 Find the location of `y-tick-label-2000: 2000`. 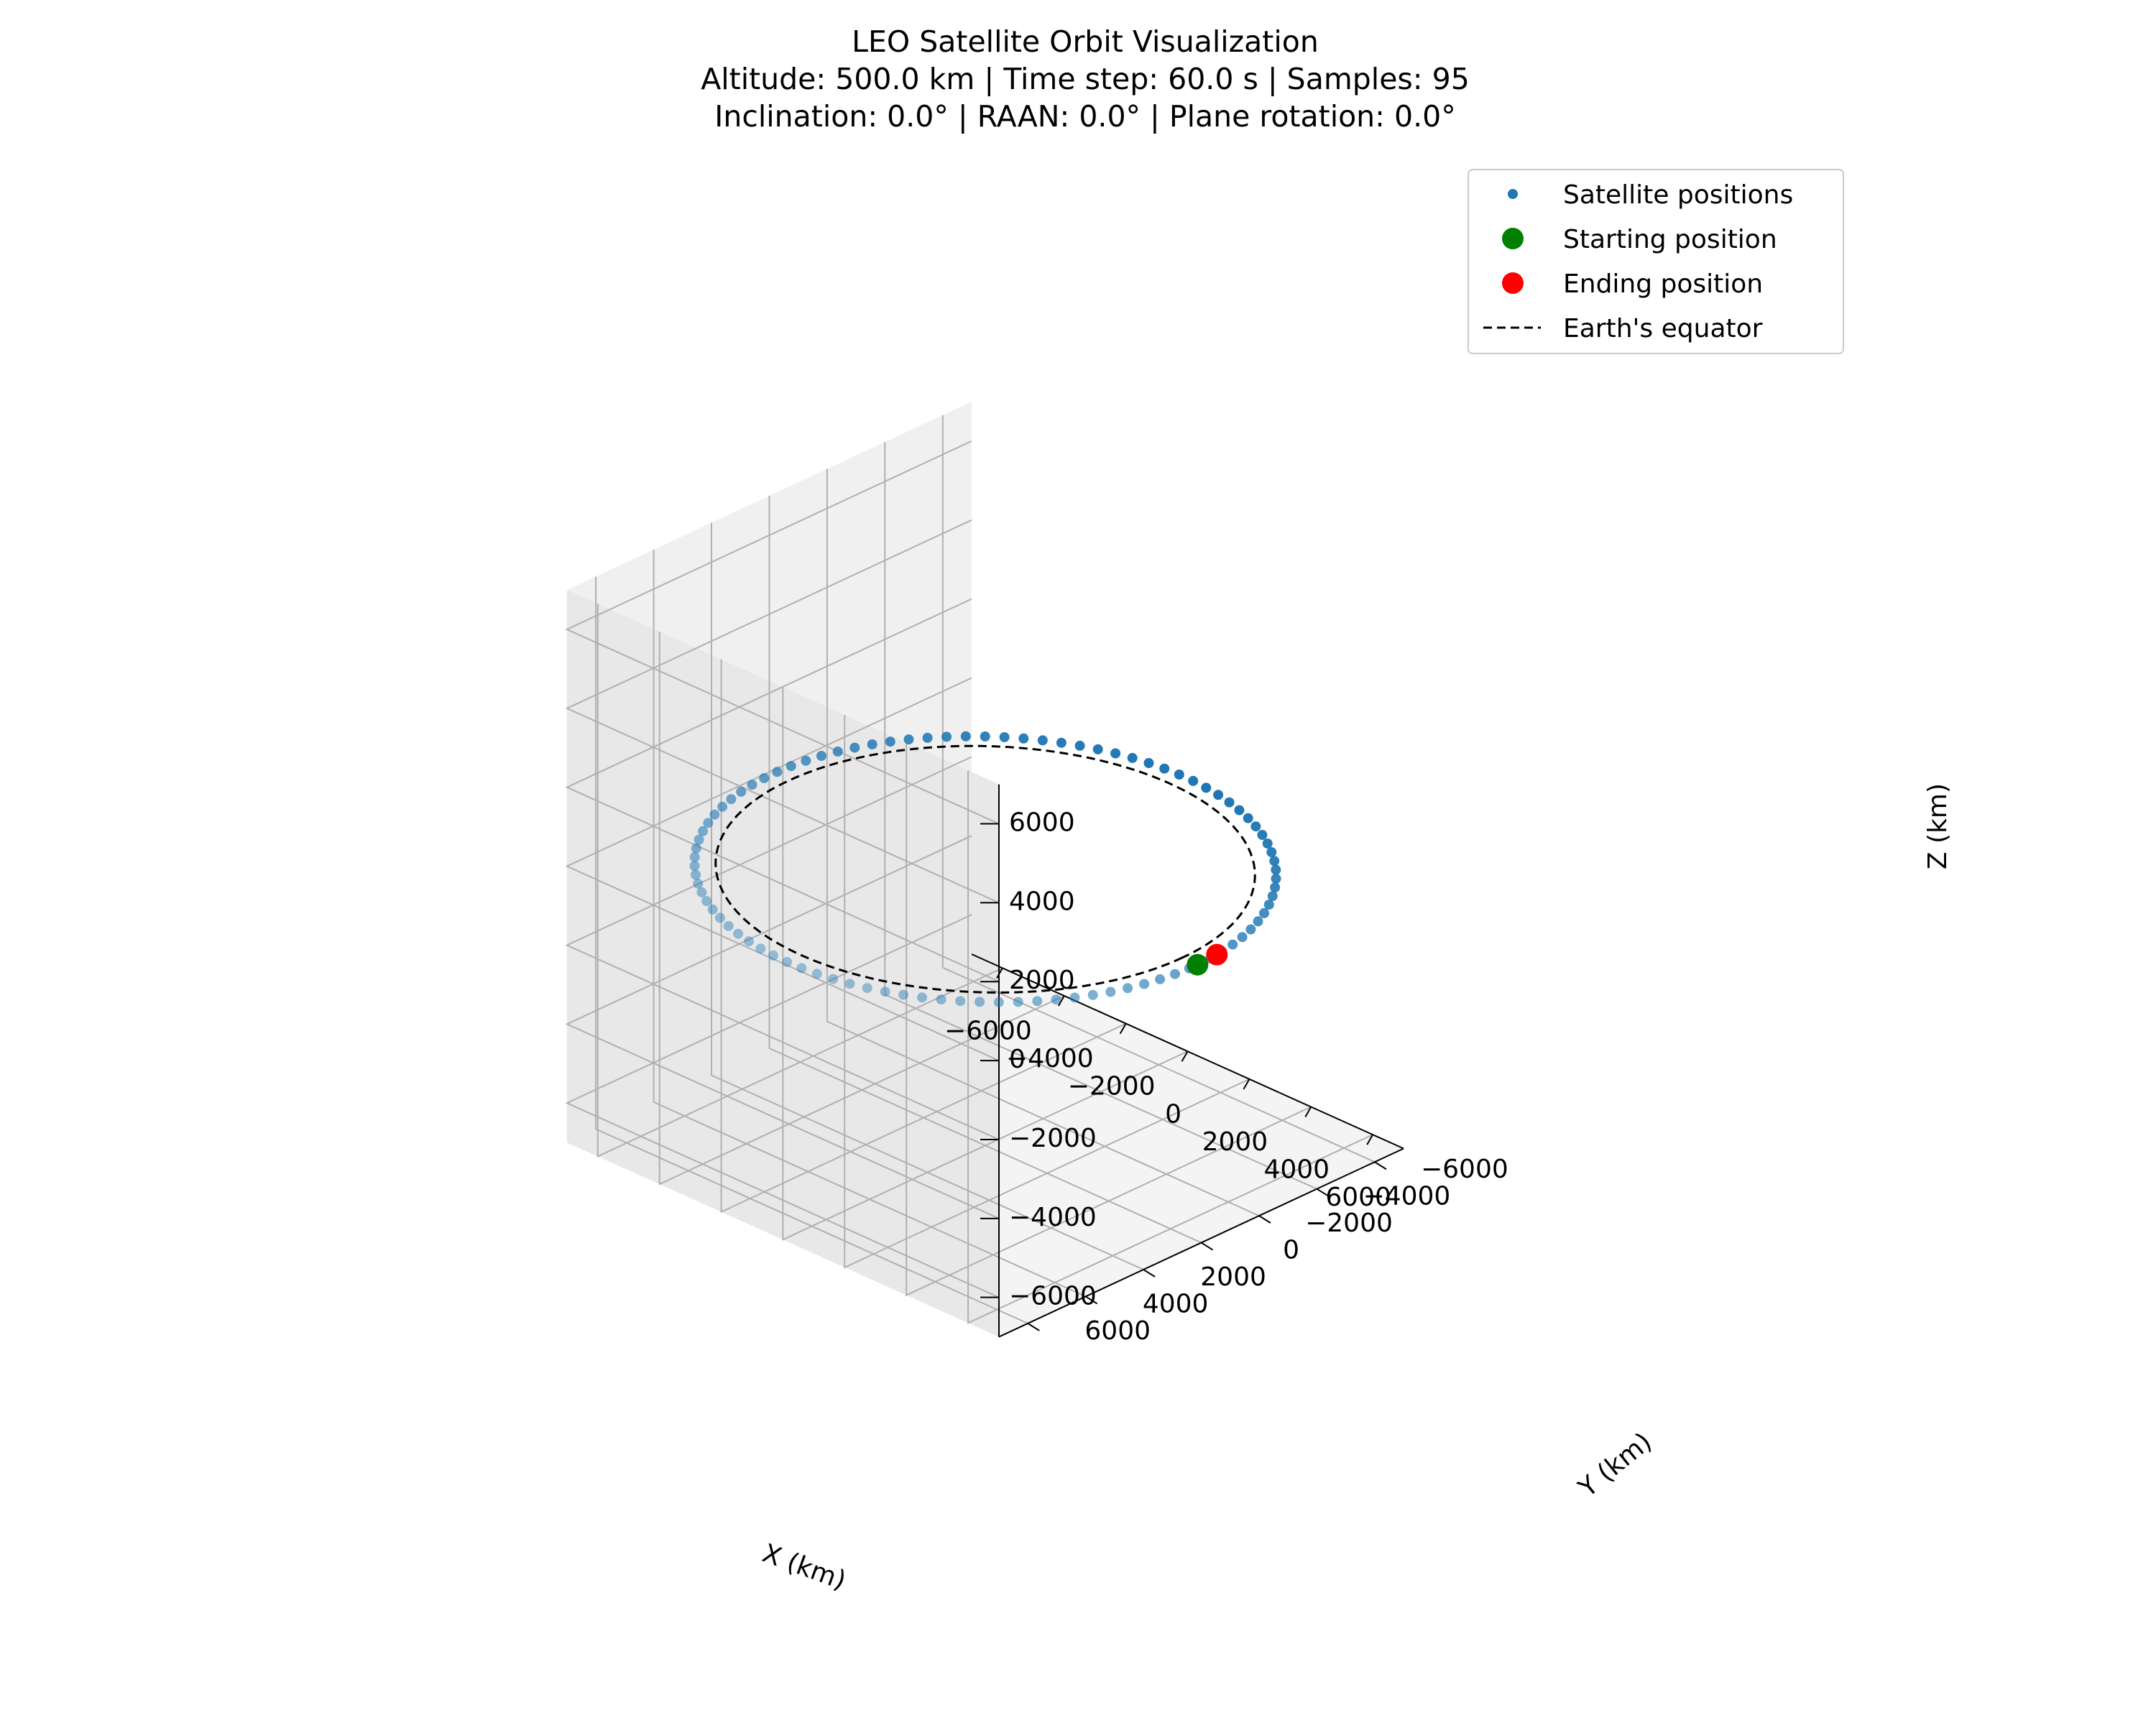

y-tick-label-2000: 2000 is located at coordinates (1233, 1277).